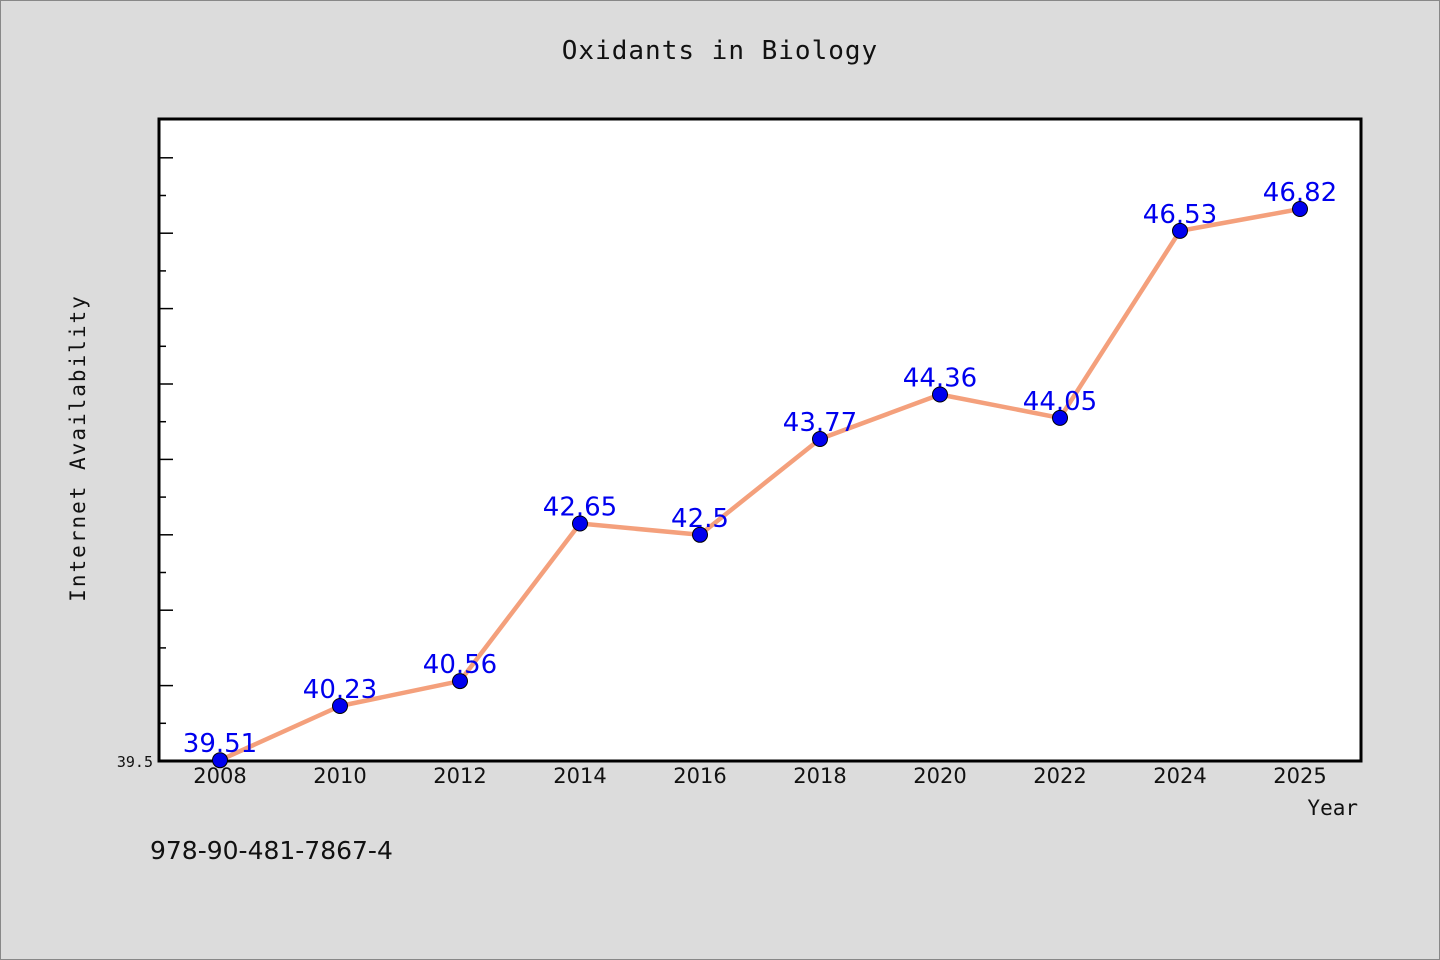  I want to click on y-tick-label: 39.5, so click(135, 762).